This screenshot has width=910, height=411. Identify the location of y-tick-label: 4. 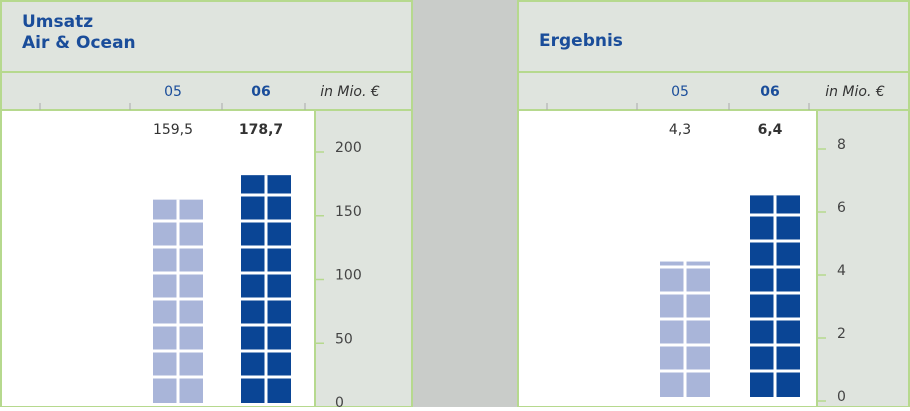
(841, 271).